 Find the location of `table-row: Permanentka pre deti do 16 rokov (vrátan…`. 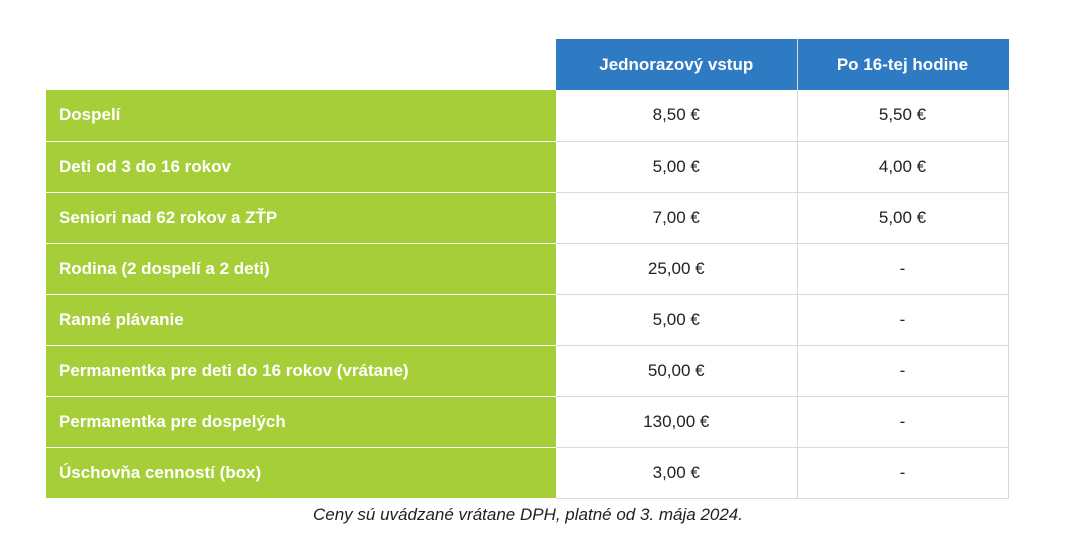

table-row: Permanentka pre deti do 16 rokov (vrátan… is located at coordinates (527, 371).